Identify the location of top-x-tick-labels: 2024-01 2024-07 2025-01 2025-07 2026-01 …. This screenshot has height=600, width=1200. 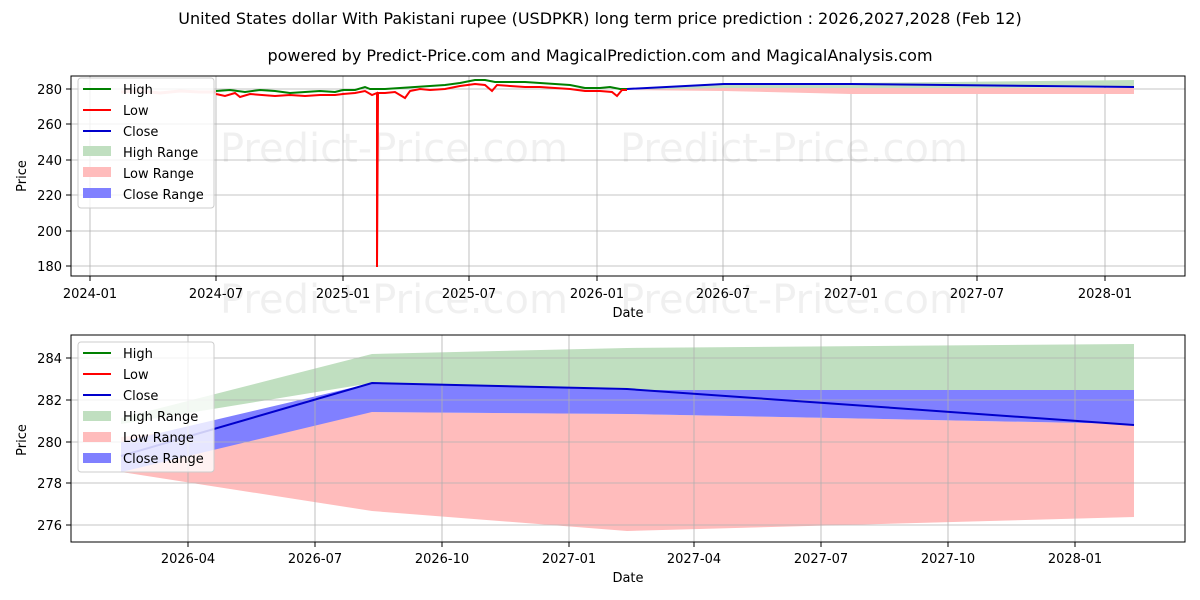
(597, 294).